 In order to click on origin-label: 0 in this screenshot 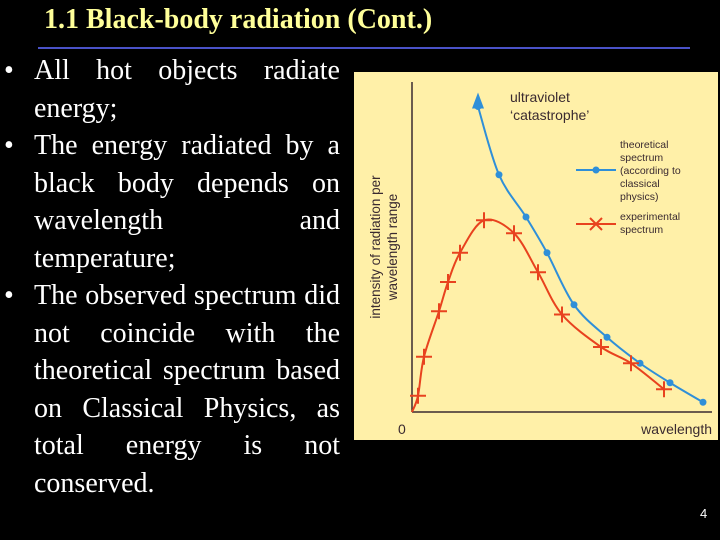, I will do `click(402, 429)`.